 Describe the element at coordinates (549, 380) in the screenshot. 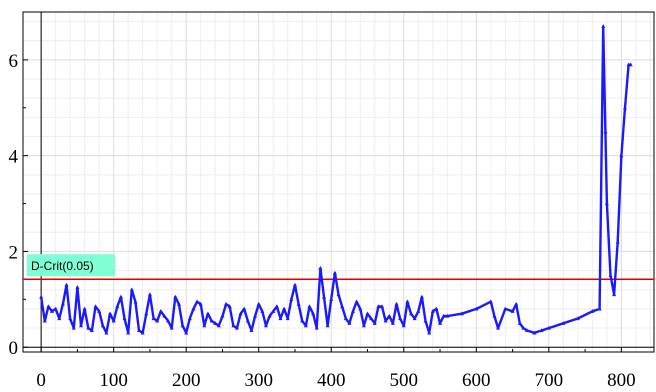

I see `x-tick-label: 700` at that location.